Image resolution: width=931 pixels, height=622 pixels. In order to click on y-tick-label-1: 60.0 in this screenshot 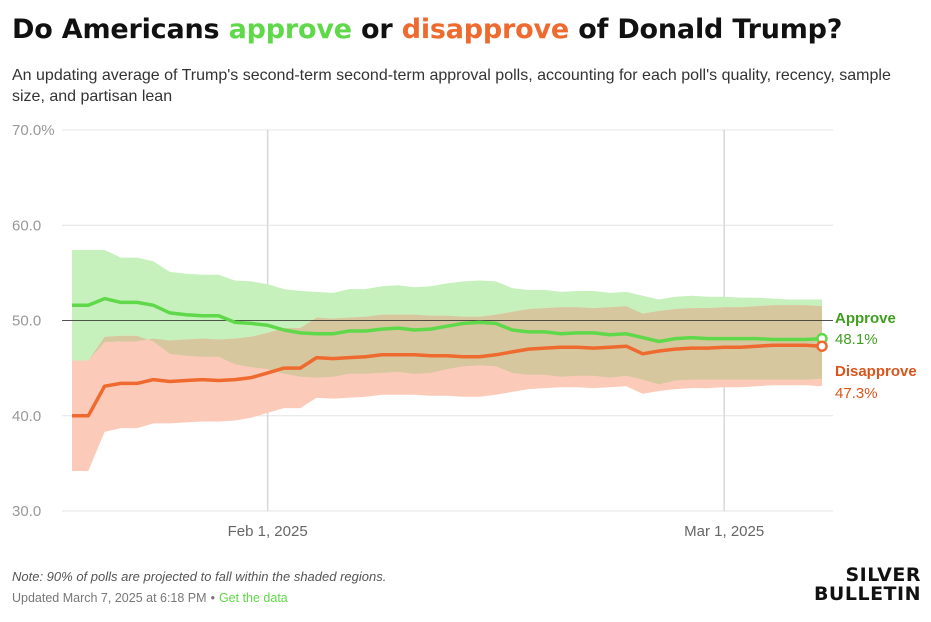, I will do `click(26, 225)`.